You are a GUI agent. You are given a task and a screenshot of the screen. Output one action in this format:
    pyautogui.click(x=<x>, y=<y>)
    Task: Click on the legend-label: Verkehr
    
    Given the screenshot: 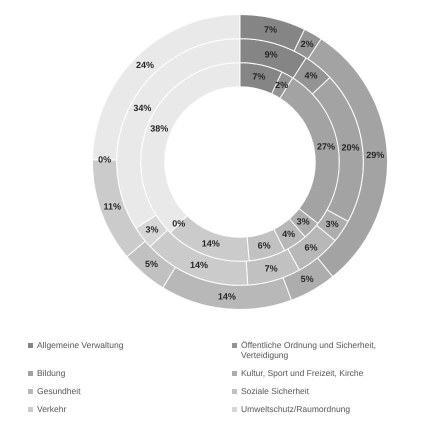 What is the action you would take?
    pyautogui.click(x=51, y=409)
    